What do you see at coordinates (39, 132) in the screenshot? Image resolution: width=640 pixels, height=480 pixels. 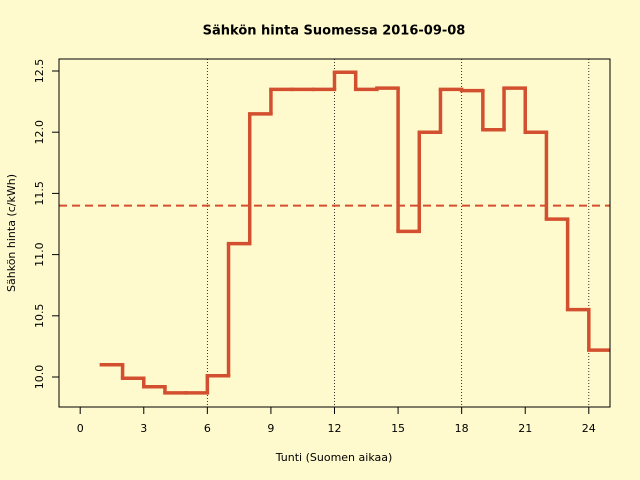 I see `y-tick-label: 12.0` at bounding box center [39, 132].